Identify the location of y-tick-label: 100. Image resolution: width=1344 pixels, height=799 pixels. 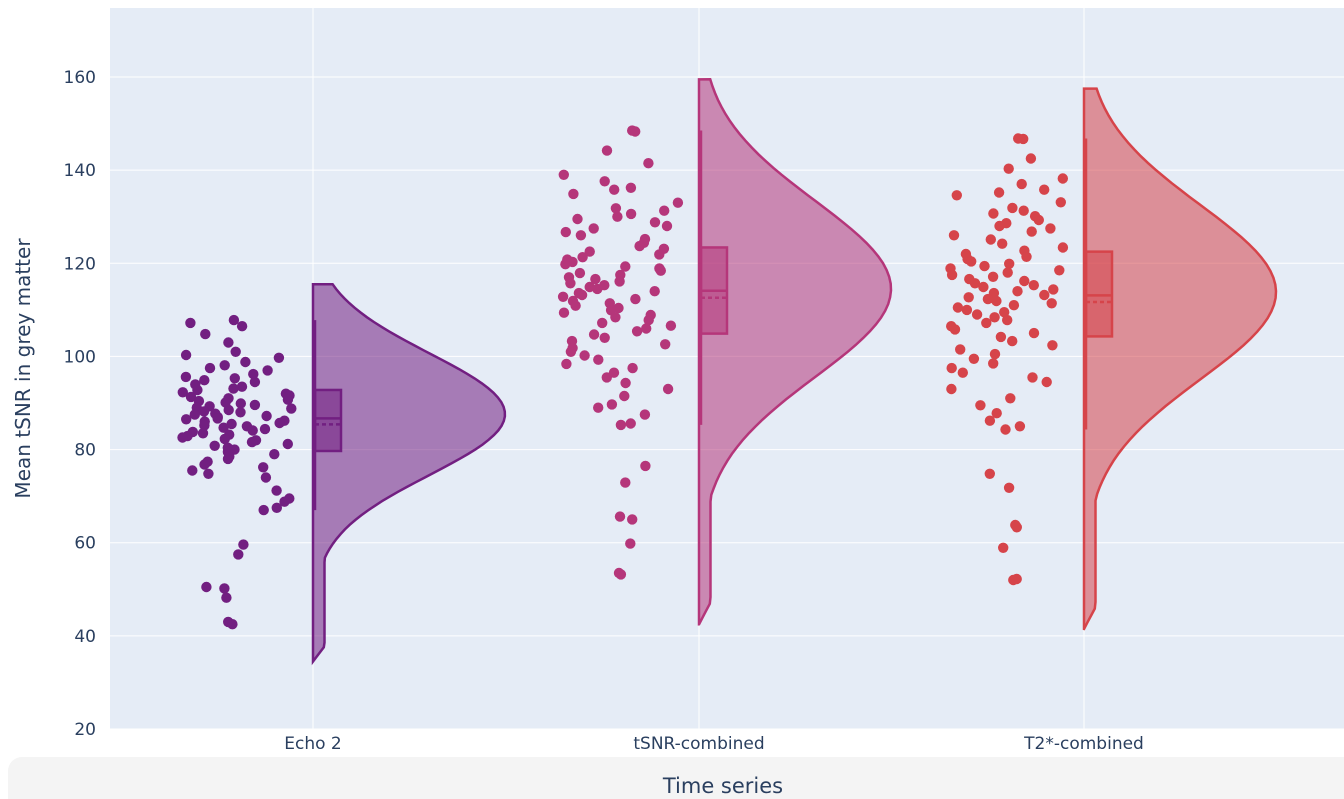
(80, 357).